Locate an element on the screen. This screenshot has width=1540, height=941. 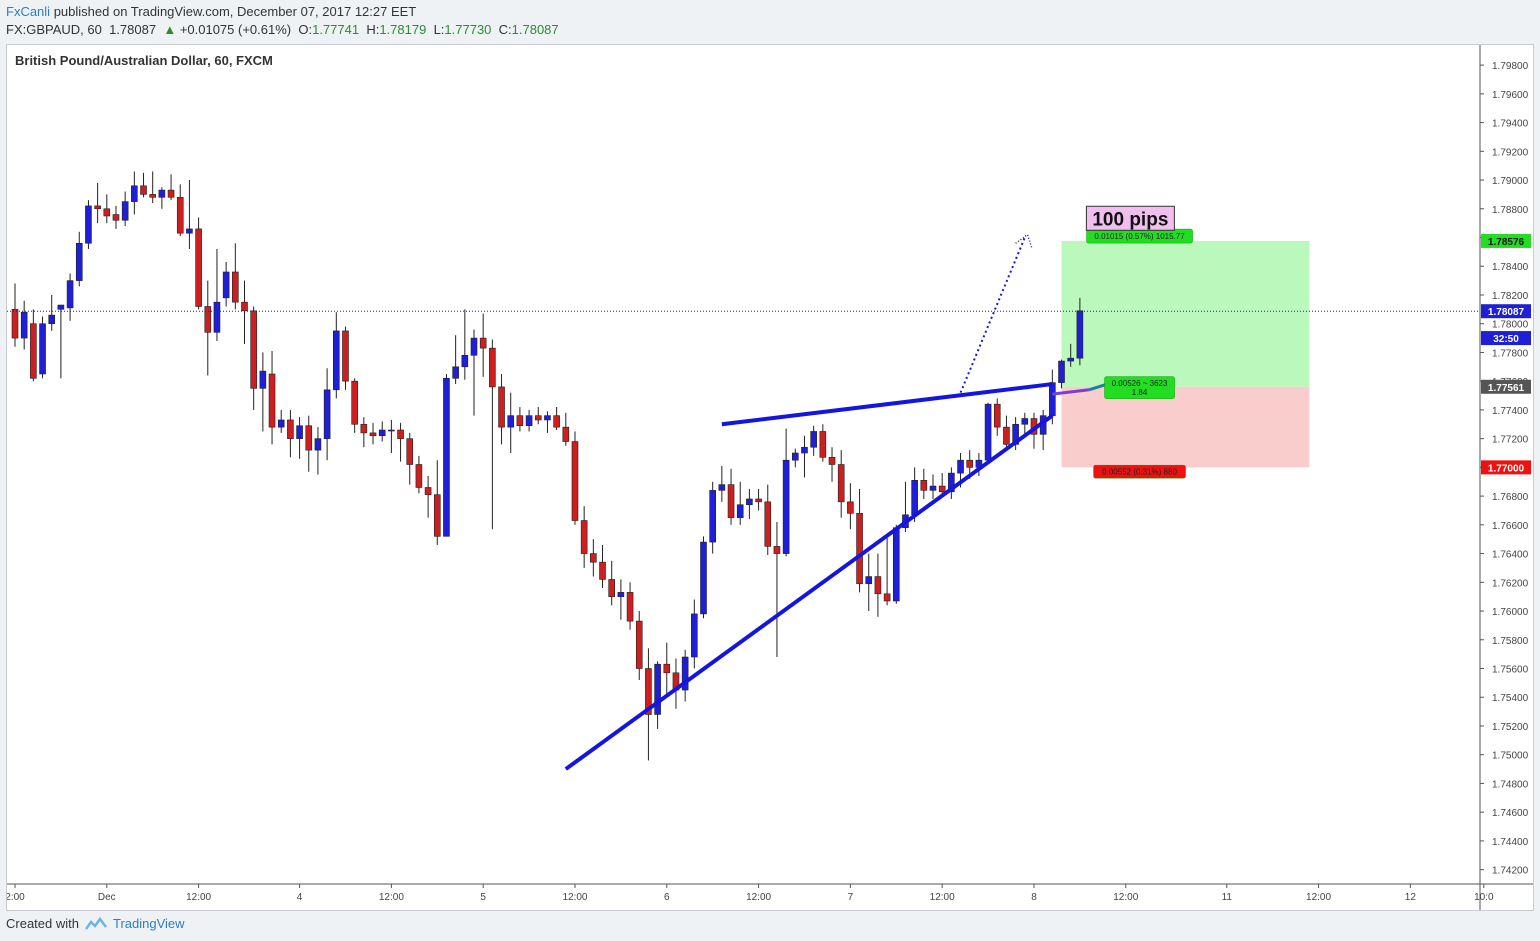
y-tick-label: 1.75000 is located at coordinates (1510, 756).